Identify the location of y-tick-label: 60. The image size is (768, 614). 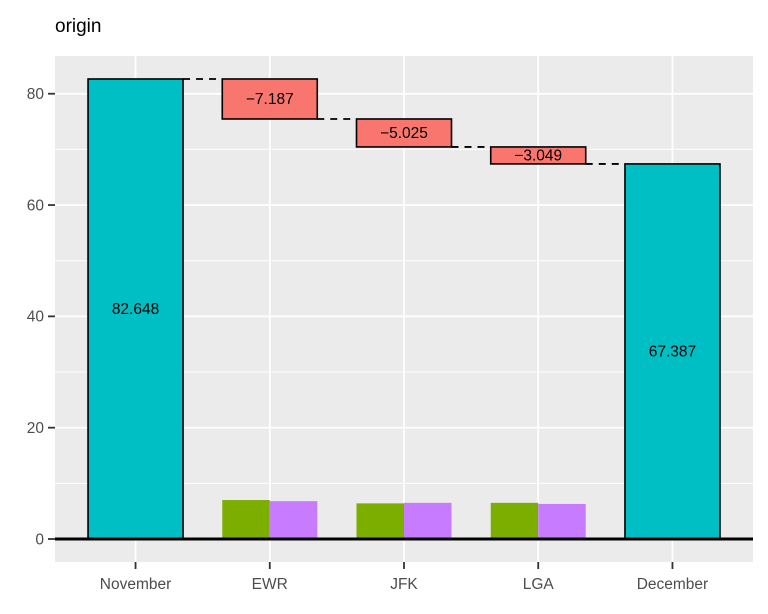
(36, 205).